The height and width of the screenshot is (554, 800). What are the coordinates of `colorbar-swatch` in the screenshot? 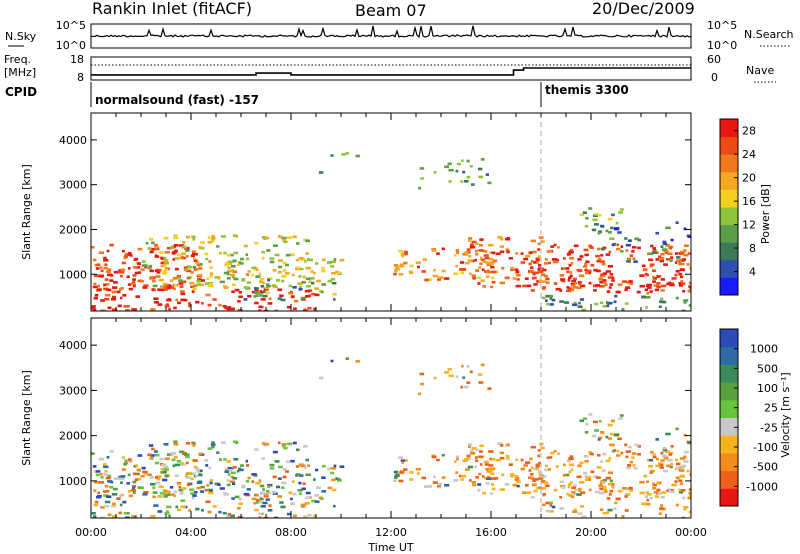 It's located at (729, 391).